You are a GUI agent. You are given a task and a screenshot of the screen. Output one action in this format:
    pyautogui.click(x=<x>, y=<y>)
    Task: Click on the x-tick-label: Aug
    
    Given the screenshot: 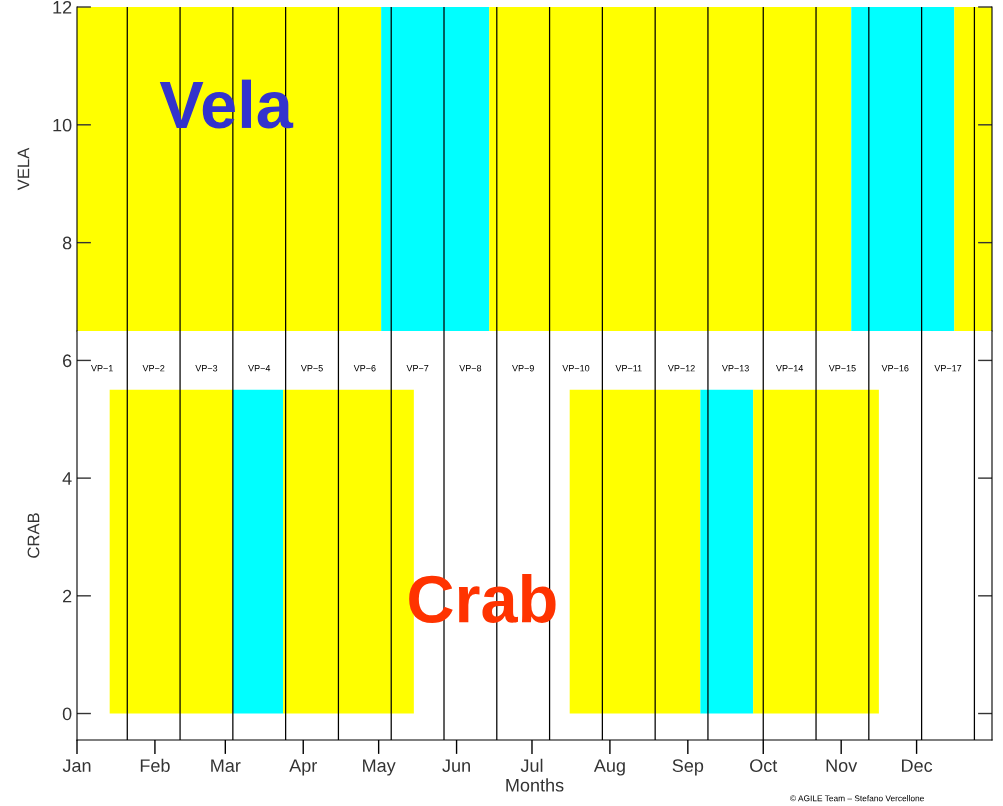 What is the action you would take?
    pyautogui.click(x=609, y=767)
    